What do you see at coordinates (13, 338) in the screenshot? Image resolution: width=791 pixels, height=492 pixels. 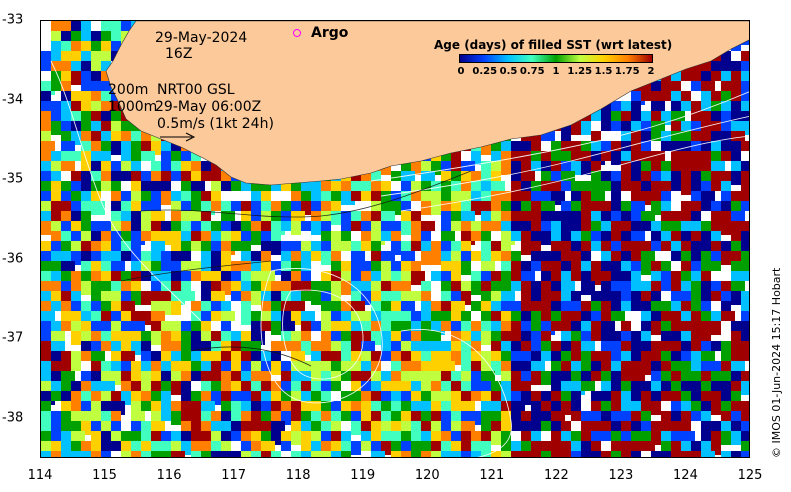 I see `y-tick-label: -37` at bounding box center [13, 338].